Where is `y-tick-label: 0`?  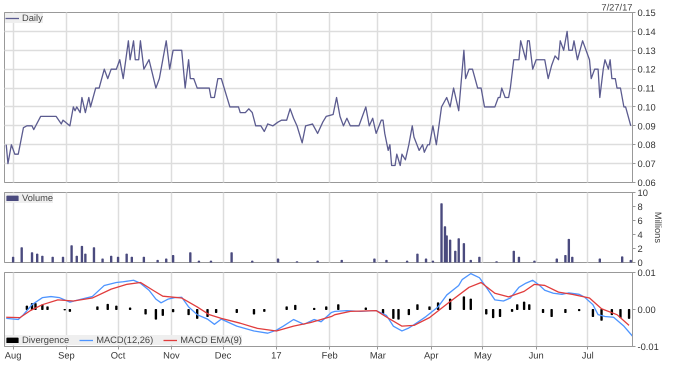 y-tick-label: 0 is located at coordinates (640, 263).